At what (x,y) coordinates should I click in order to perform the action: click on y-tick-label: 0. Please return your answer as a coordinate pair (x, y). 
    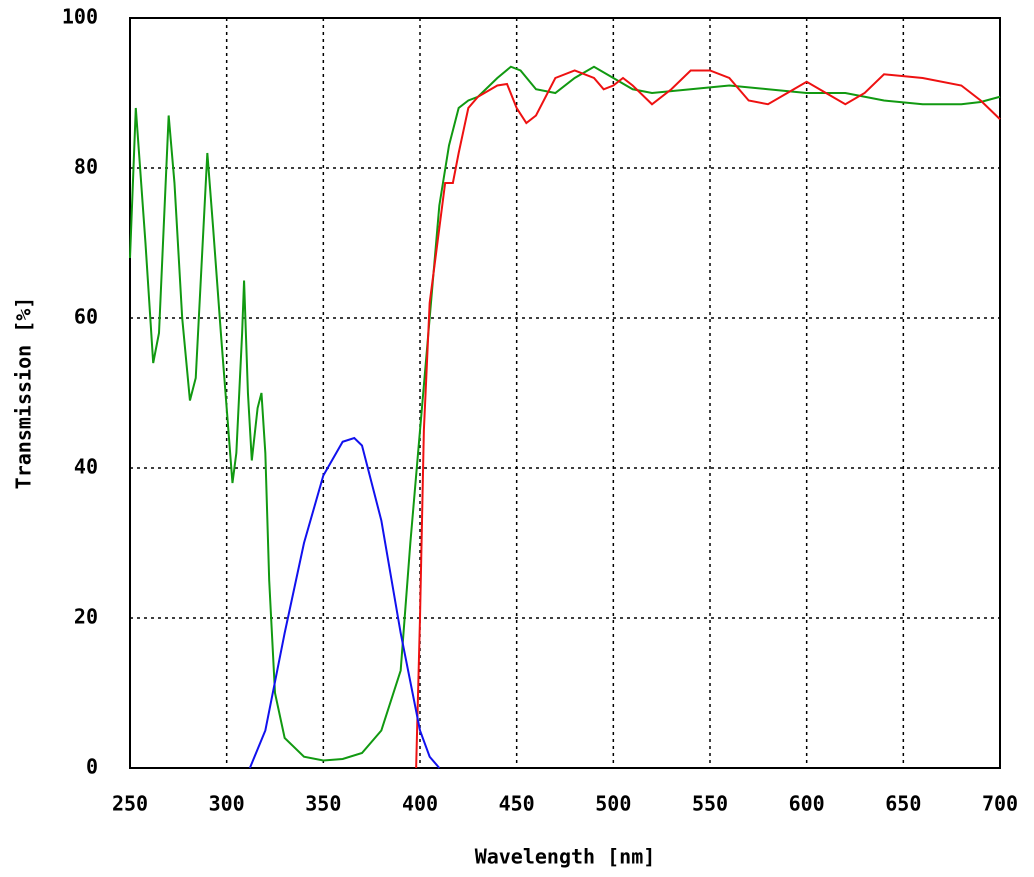
    Looking at the image, I should click on (92, 767).